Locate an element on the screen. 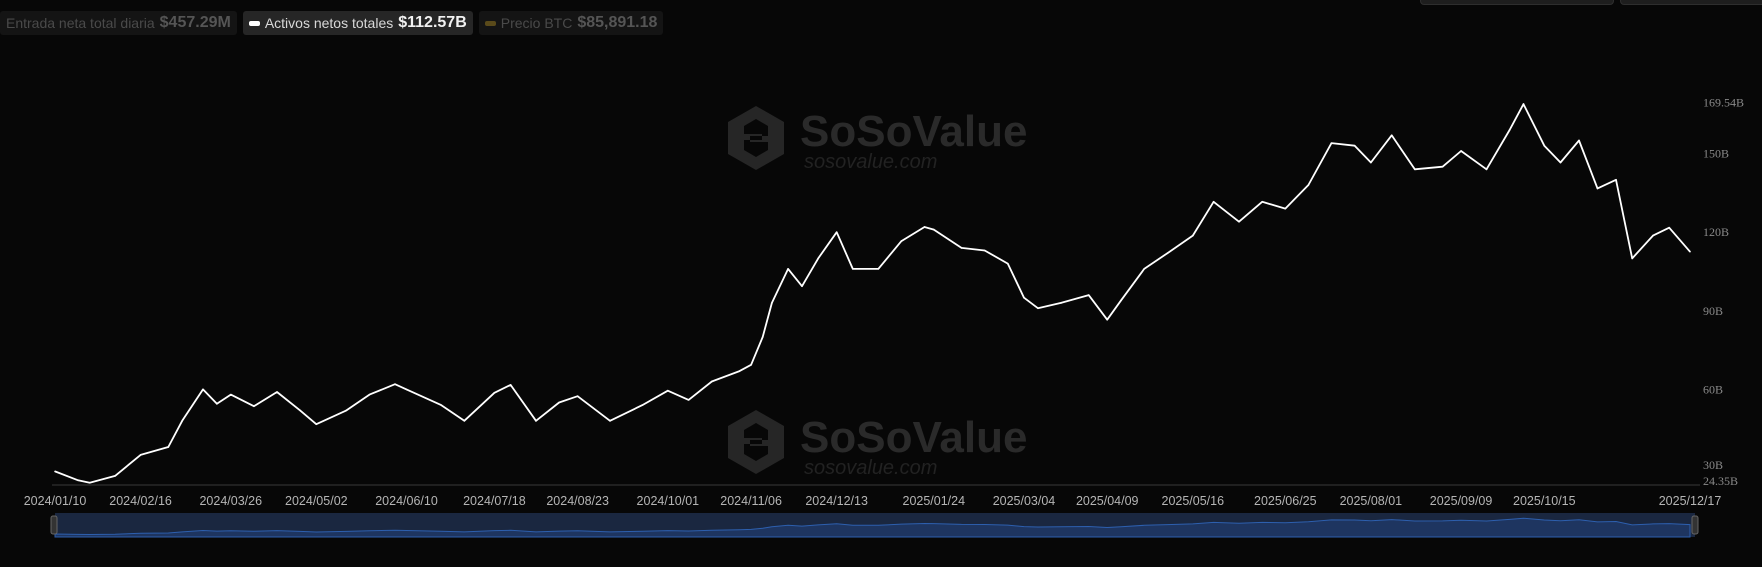 This screenshot has width=1762, height=567. watermark-top: SoSoValue sosovalue.com is located at coordinates (877, 139).